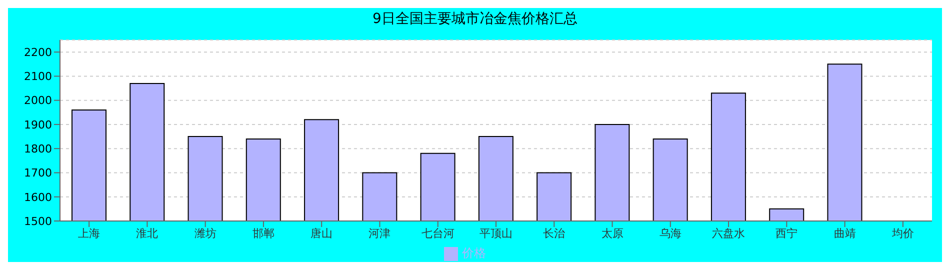  Describe the element at coordinates (38, 173) in the screenshot. I see `y-tick-label: 1700` at that location.